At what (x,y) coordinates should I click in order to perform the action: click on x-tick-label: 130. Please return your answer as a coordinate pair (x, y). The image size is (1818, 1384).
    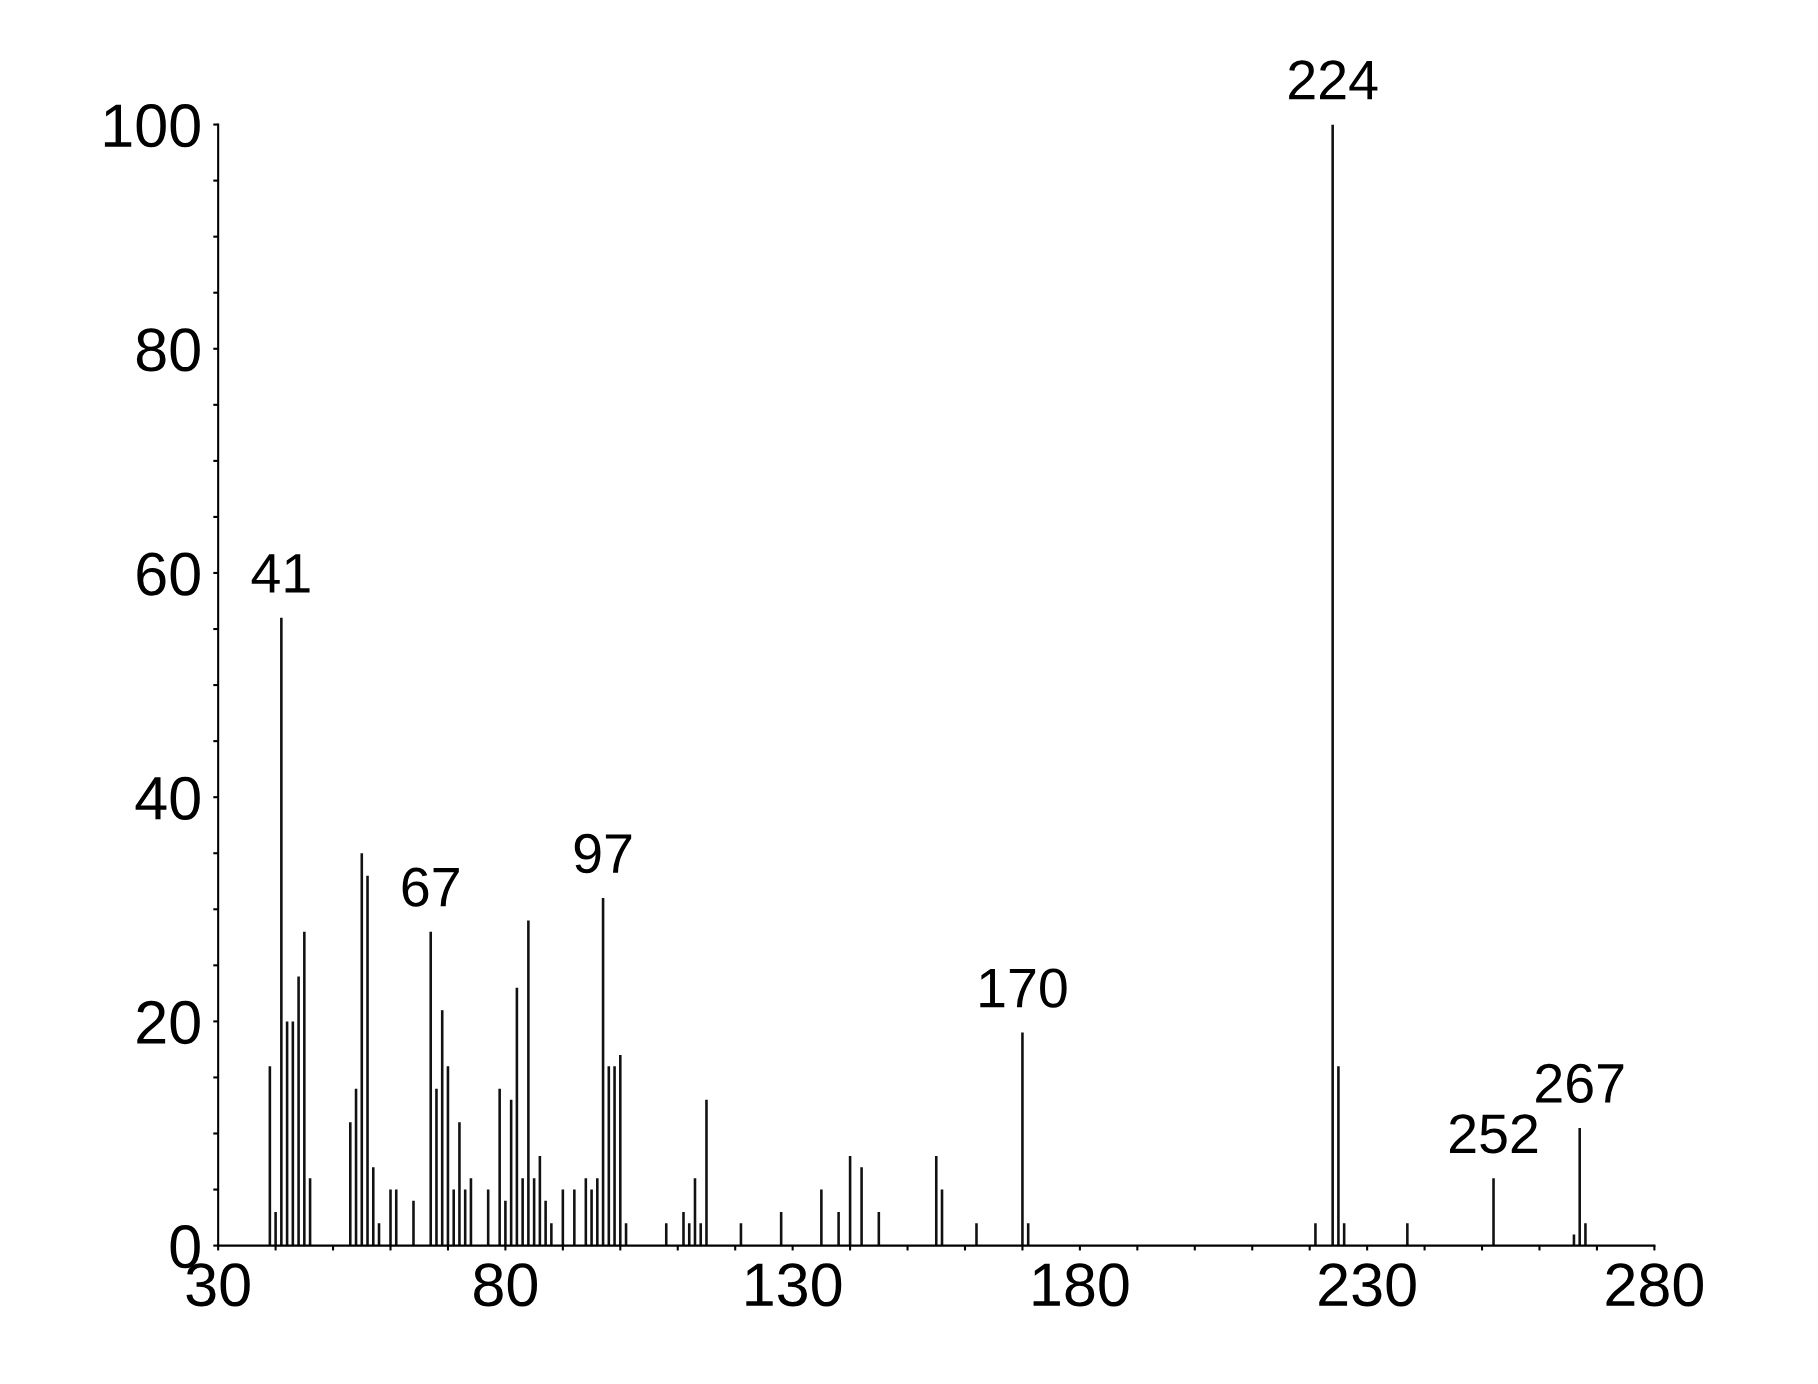
    Looking at the image, I should click on (794, 1285).